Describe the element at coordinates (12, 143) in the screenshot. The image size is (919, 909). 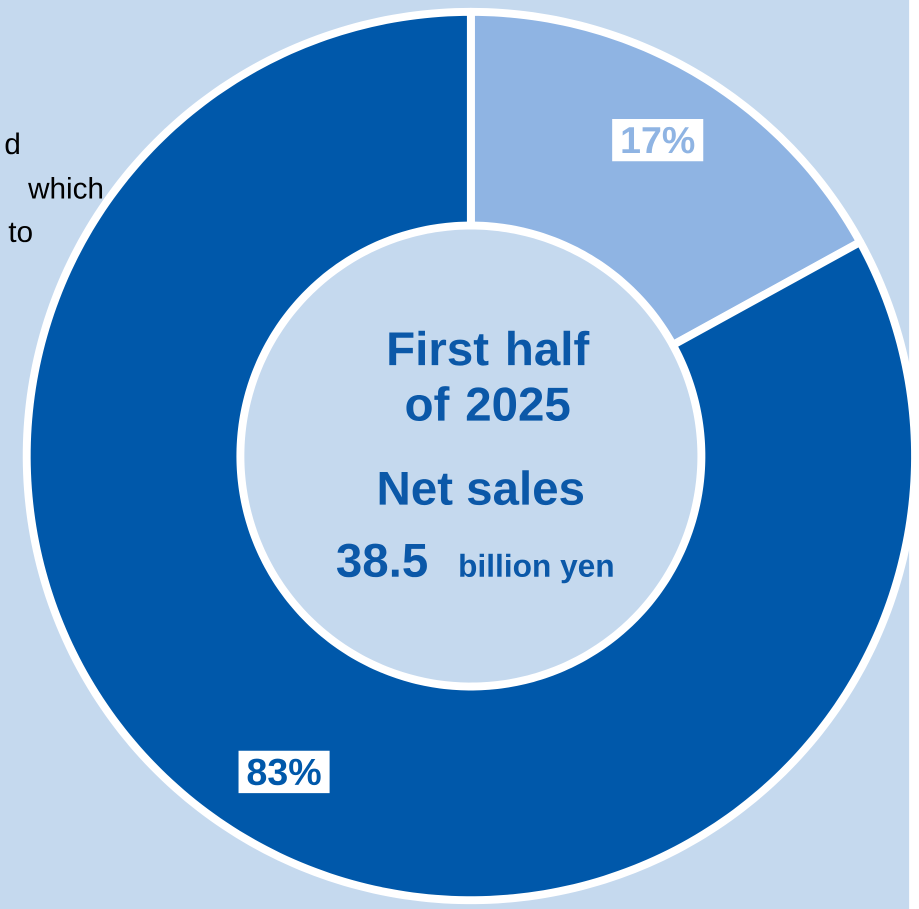
I see `text: d` at that location.